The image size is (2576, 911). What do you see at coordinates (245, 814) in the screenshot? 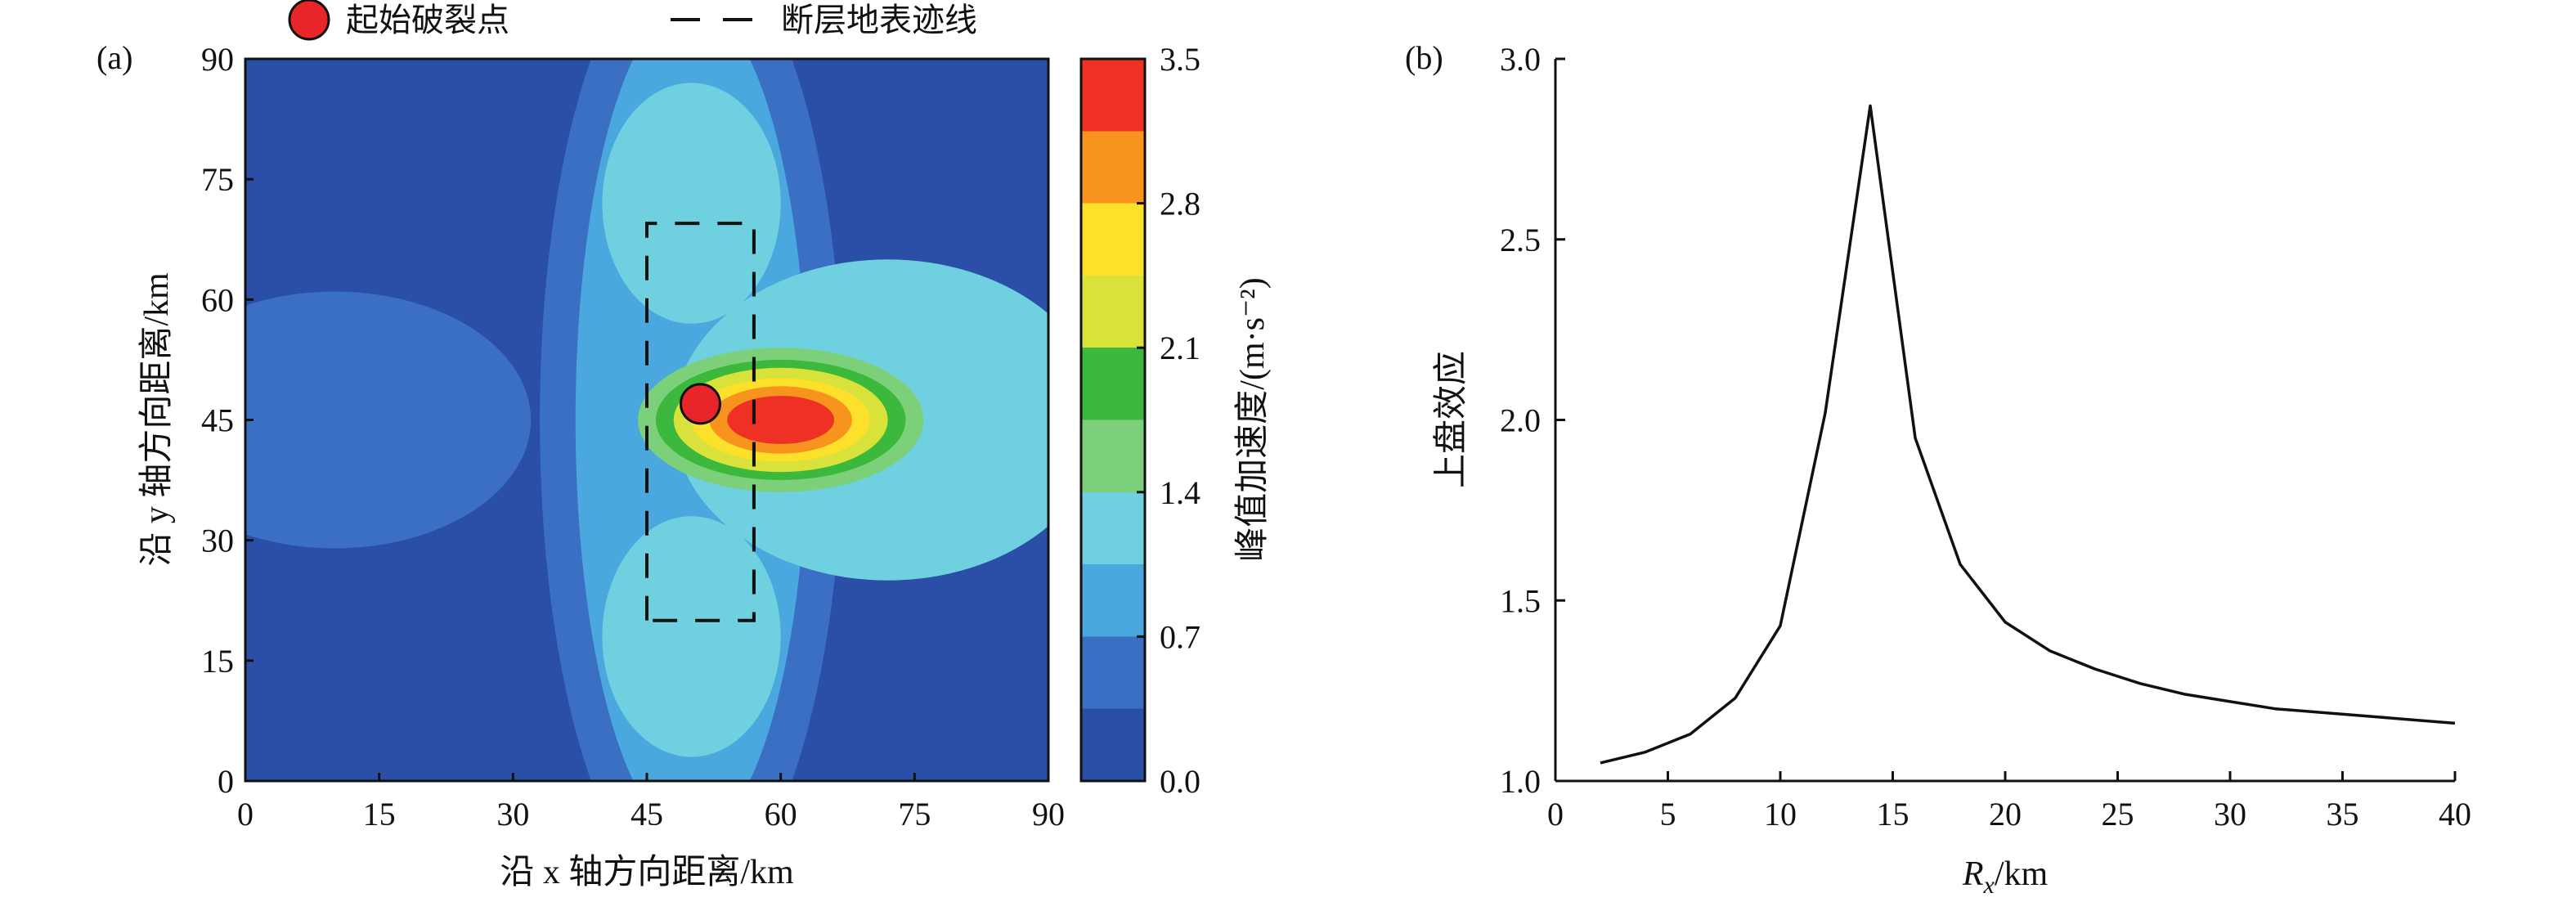
I see `a-xtick-label-0: 0` at bounding box center [245, 814].